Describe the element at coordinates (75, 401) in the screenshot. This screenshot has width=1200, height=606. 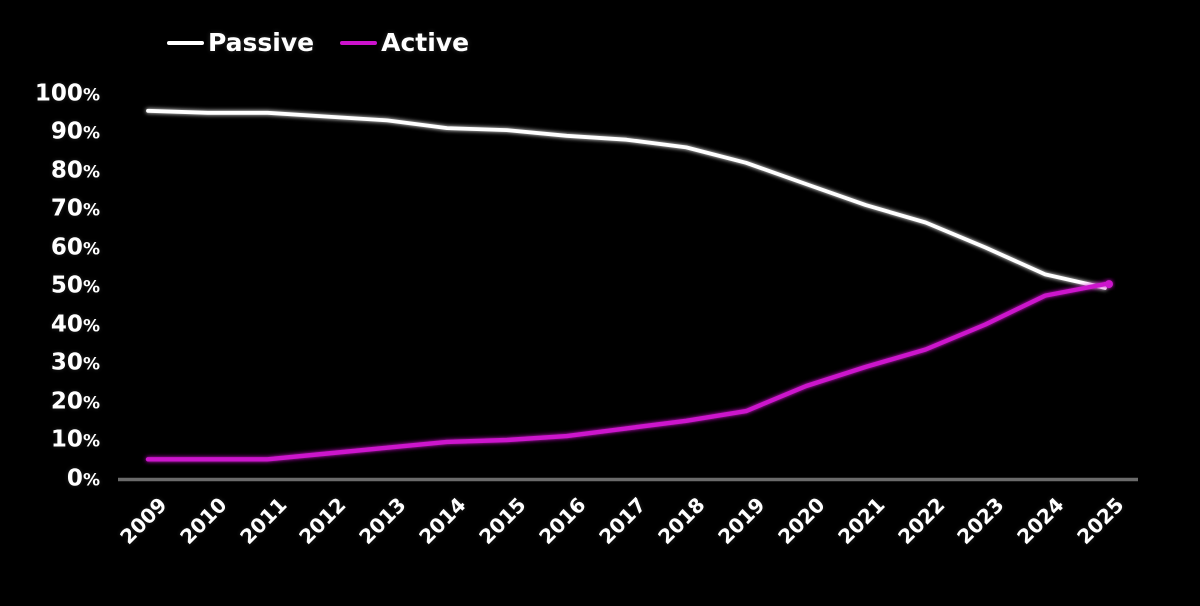
I see `y-tick-label: 20%` at that location.